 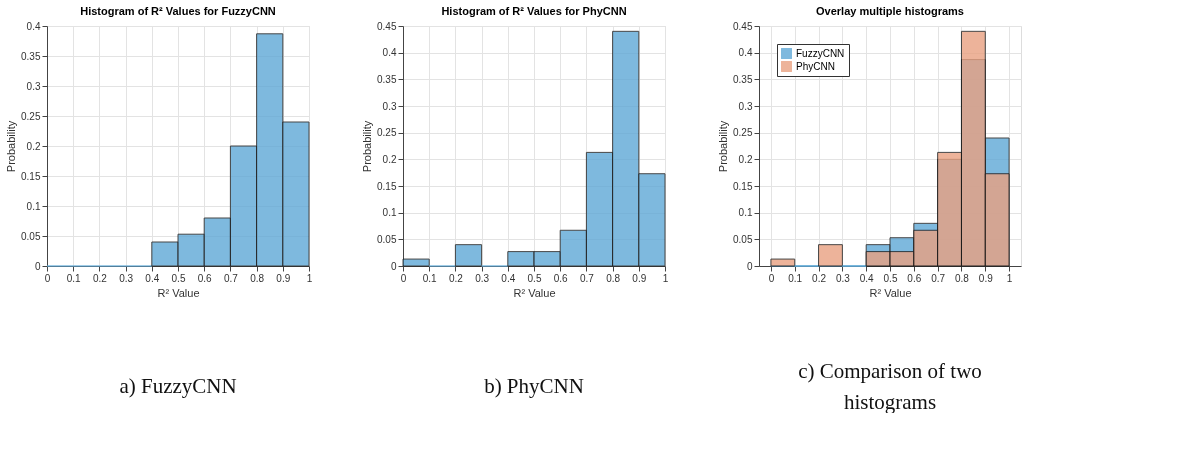 I want to click on chart-title: Histogram of R² Values for FuzzyCNN, so click(x=178, y=11).